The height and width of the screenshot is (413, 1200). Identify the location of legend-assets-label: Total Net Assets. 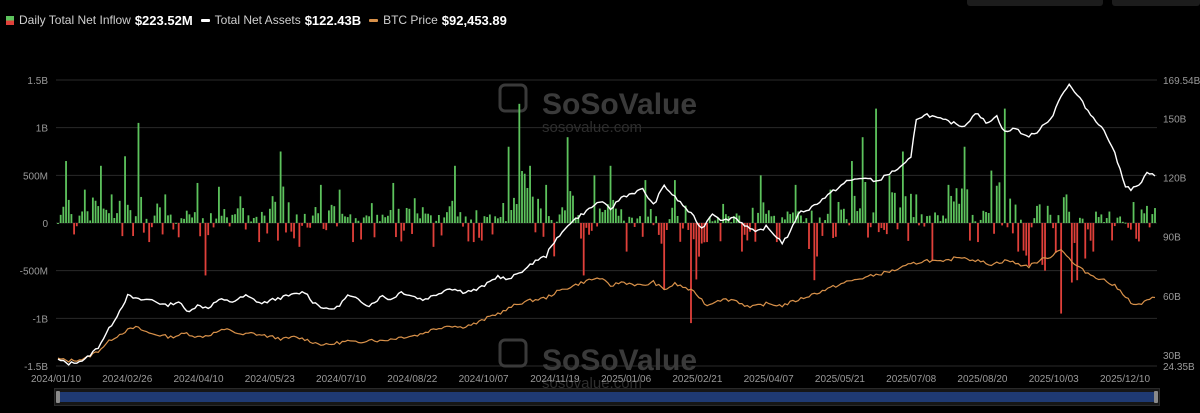
(257, 20).